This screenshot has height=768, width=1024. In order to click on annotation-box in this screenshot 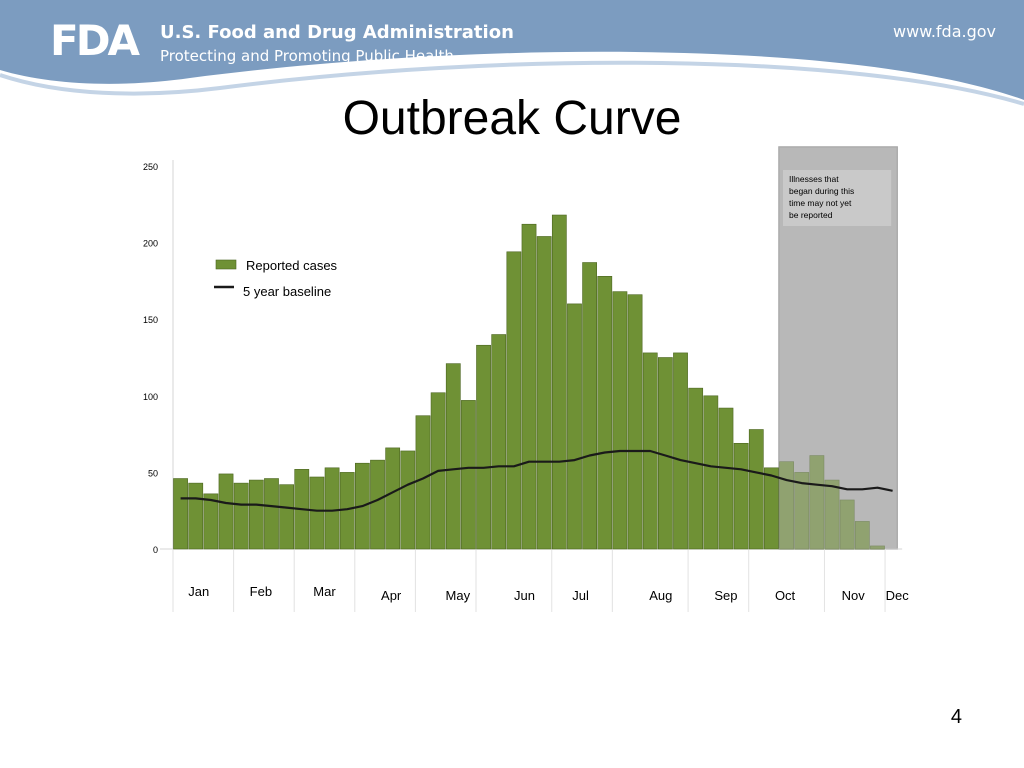, I will do `click(837, 198)`.